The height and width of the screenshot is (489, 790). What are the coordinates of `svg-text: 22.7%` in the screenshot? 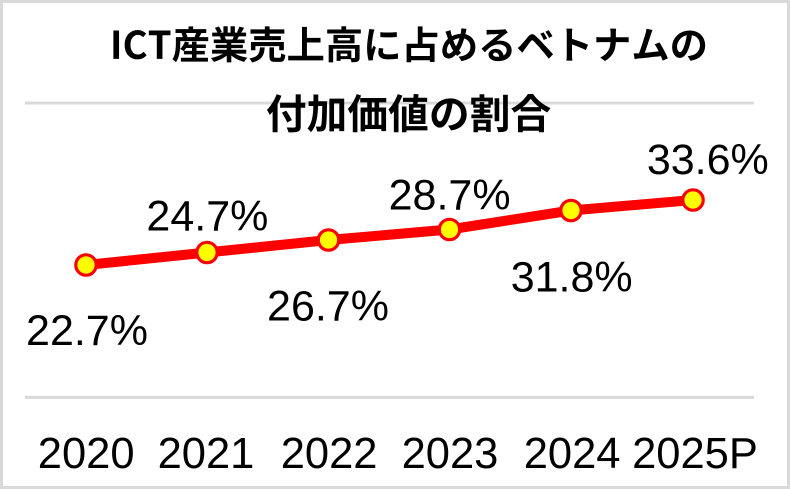 It's located at (87, 331).